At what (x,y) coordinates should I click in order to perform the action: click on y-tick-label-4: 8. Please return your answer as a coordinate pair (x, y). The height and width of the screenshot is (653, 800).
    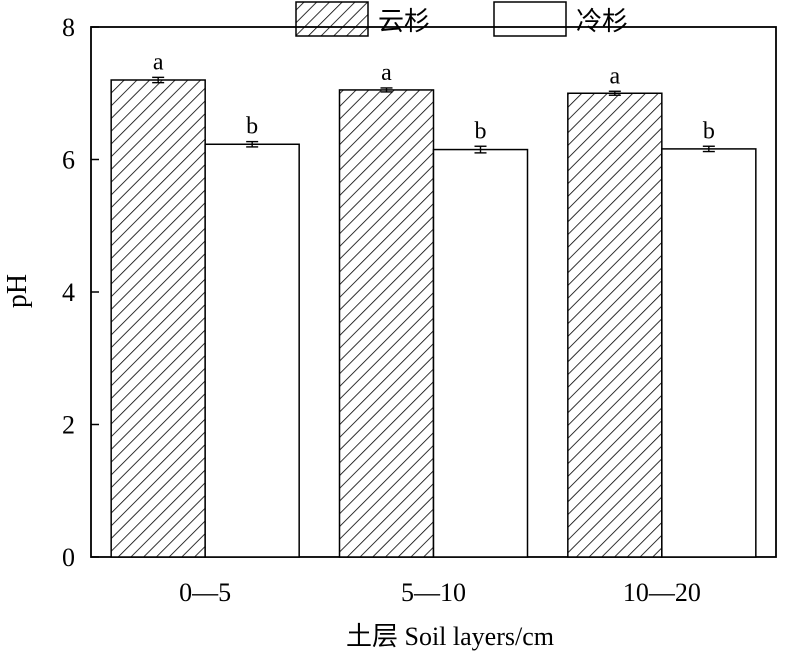
    Looking at the image, I should click on (68, 27).